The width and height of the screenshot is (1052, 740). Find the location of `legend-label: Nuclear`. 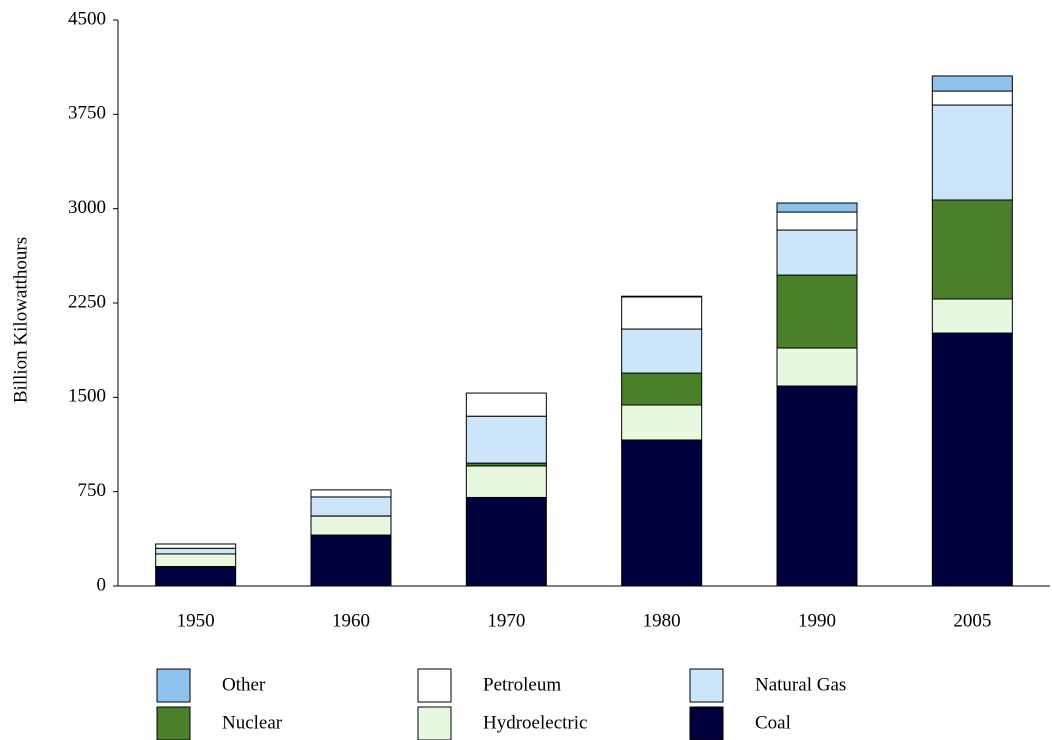

legend-label: Nuclear is located at coordinates (252, 722).